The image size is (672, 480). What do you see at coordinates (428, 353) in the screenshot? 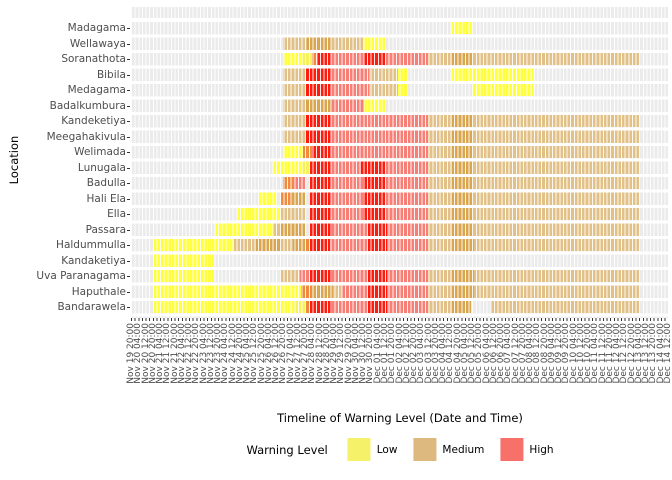
I see `x-tick-label: Dec 03 12:00` at bounding box center [428, 353].